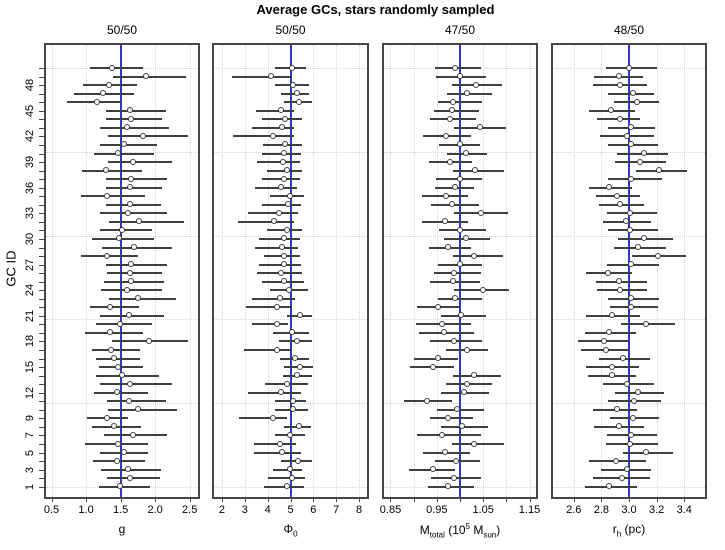 Image resolution: width=725 pixels, height=550 pixels. Describe the element at coordinates (290, 30) in the screenshot. I see `panel-subtitle: 50/50` at that location.